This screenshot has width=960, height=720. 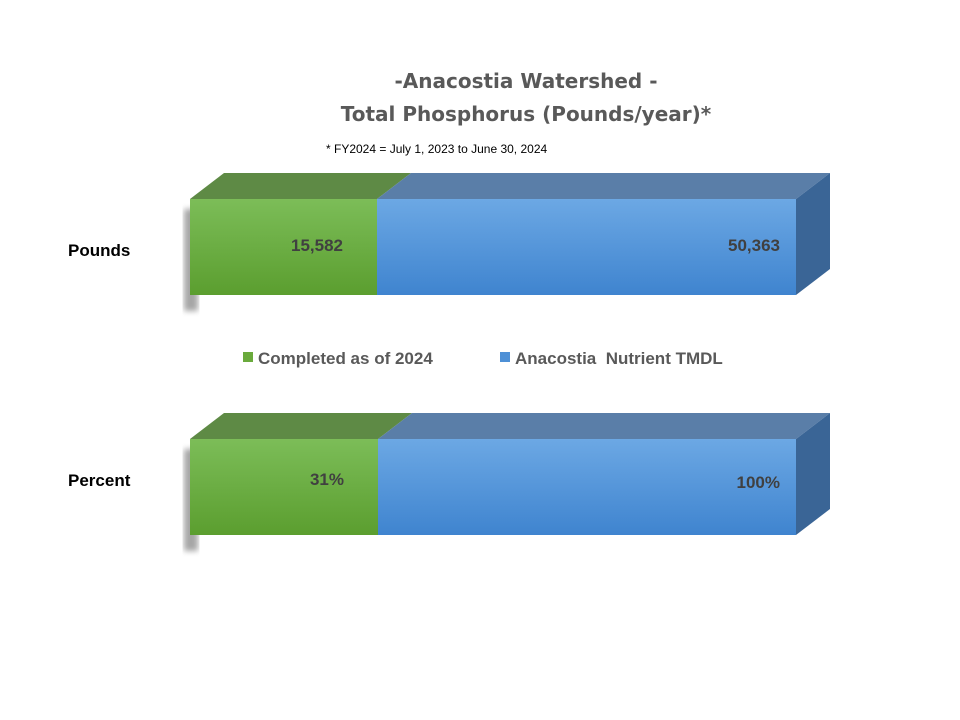 I want to click on category-label-percent: Percent, so click(x=99, y=480).